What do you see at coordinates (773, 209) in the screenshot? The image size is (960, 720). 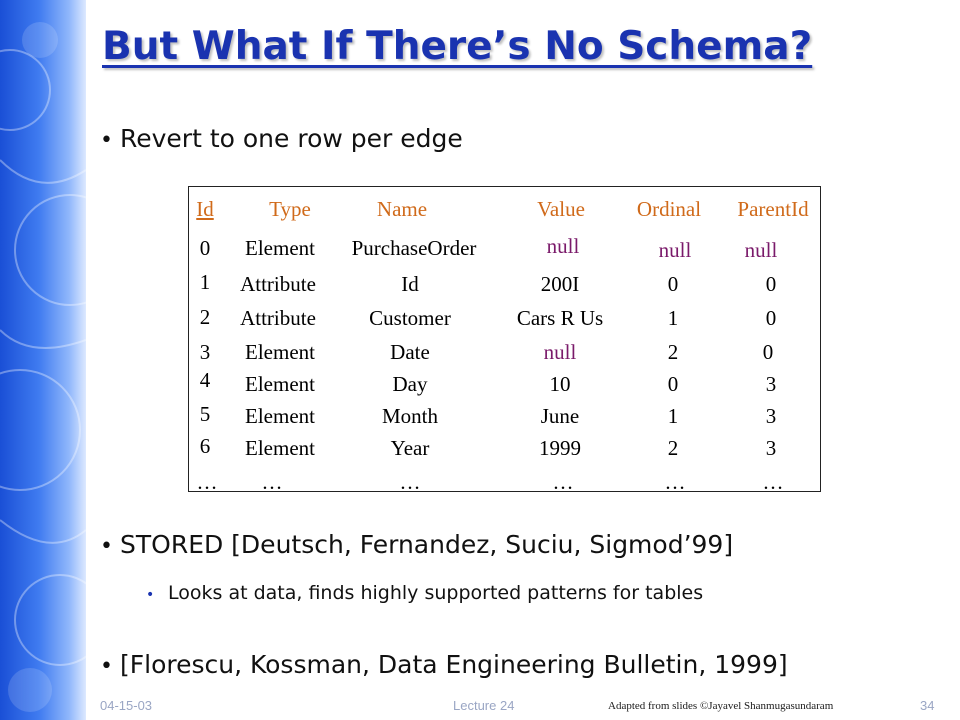 I see `table-header-parentid: ParentId` at bounding box center [773, 209].